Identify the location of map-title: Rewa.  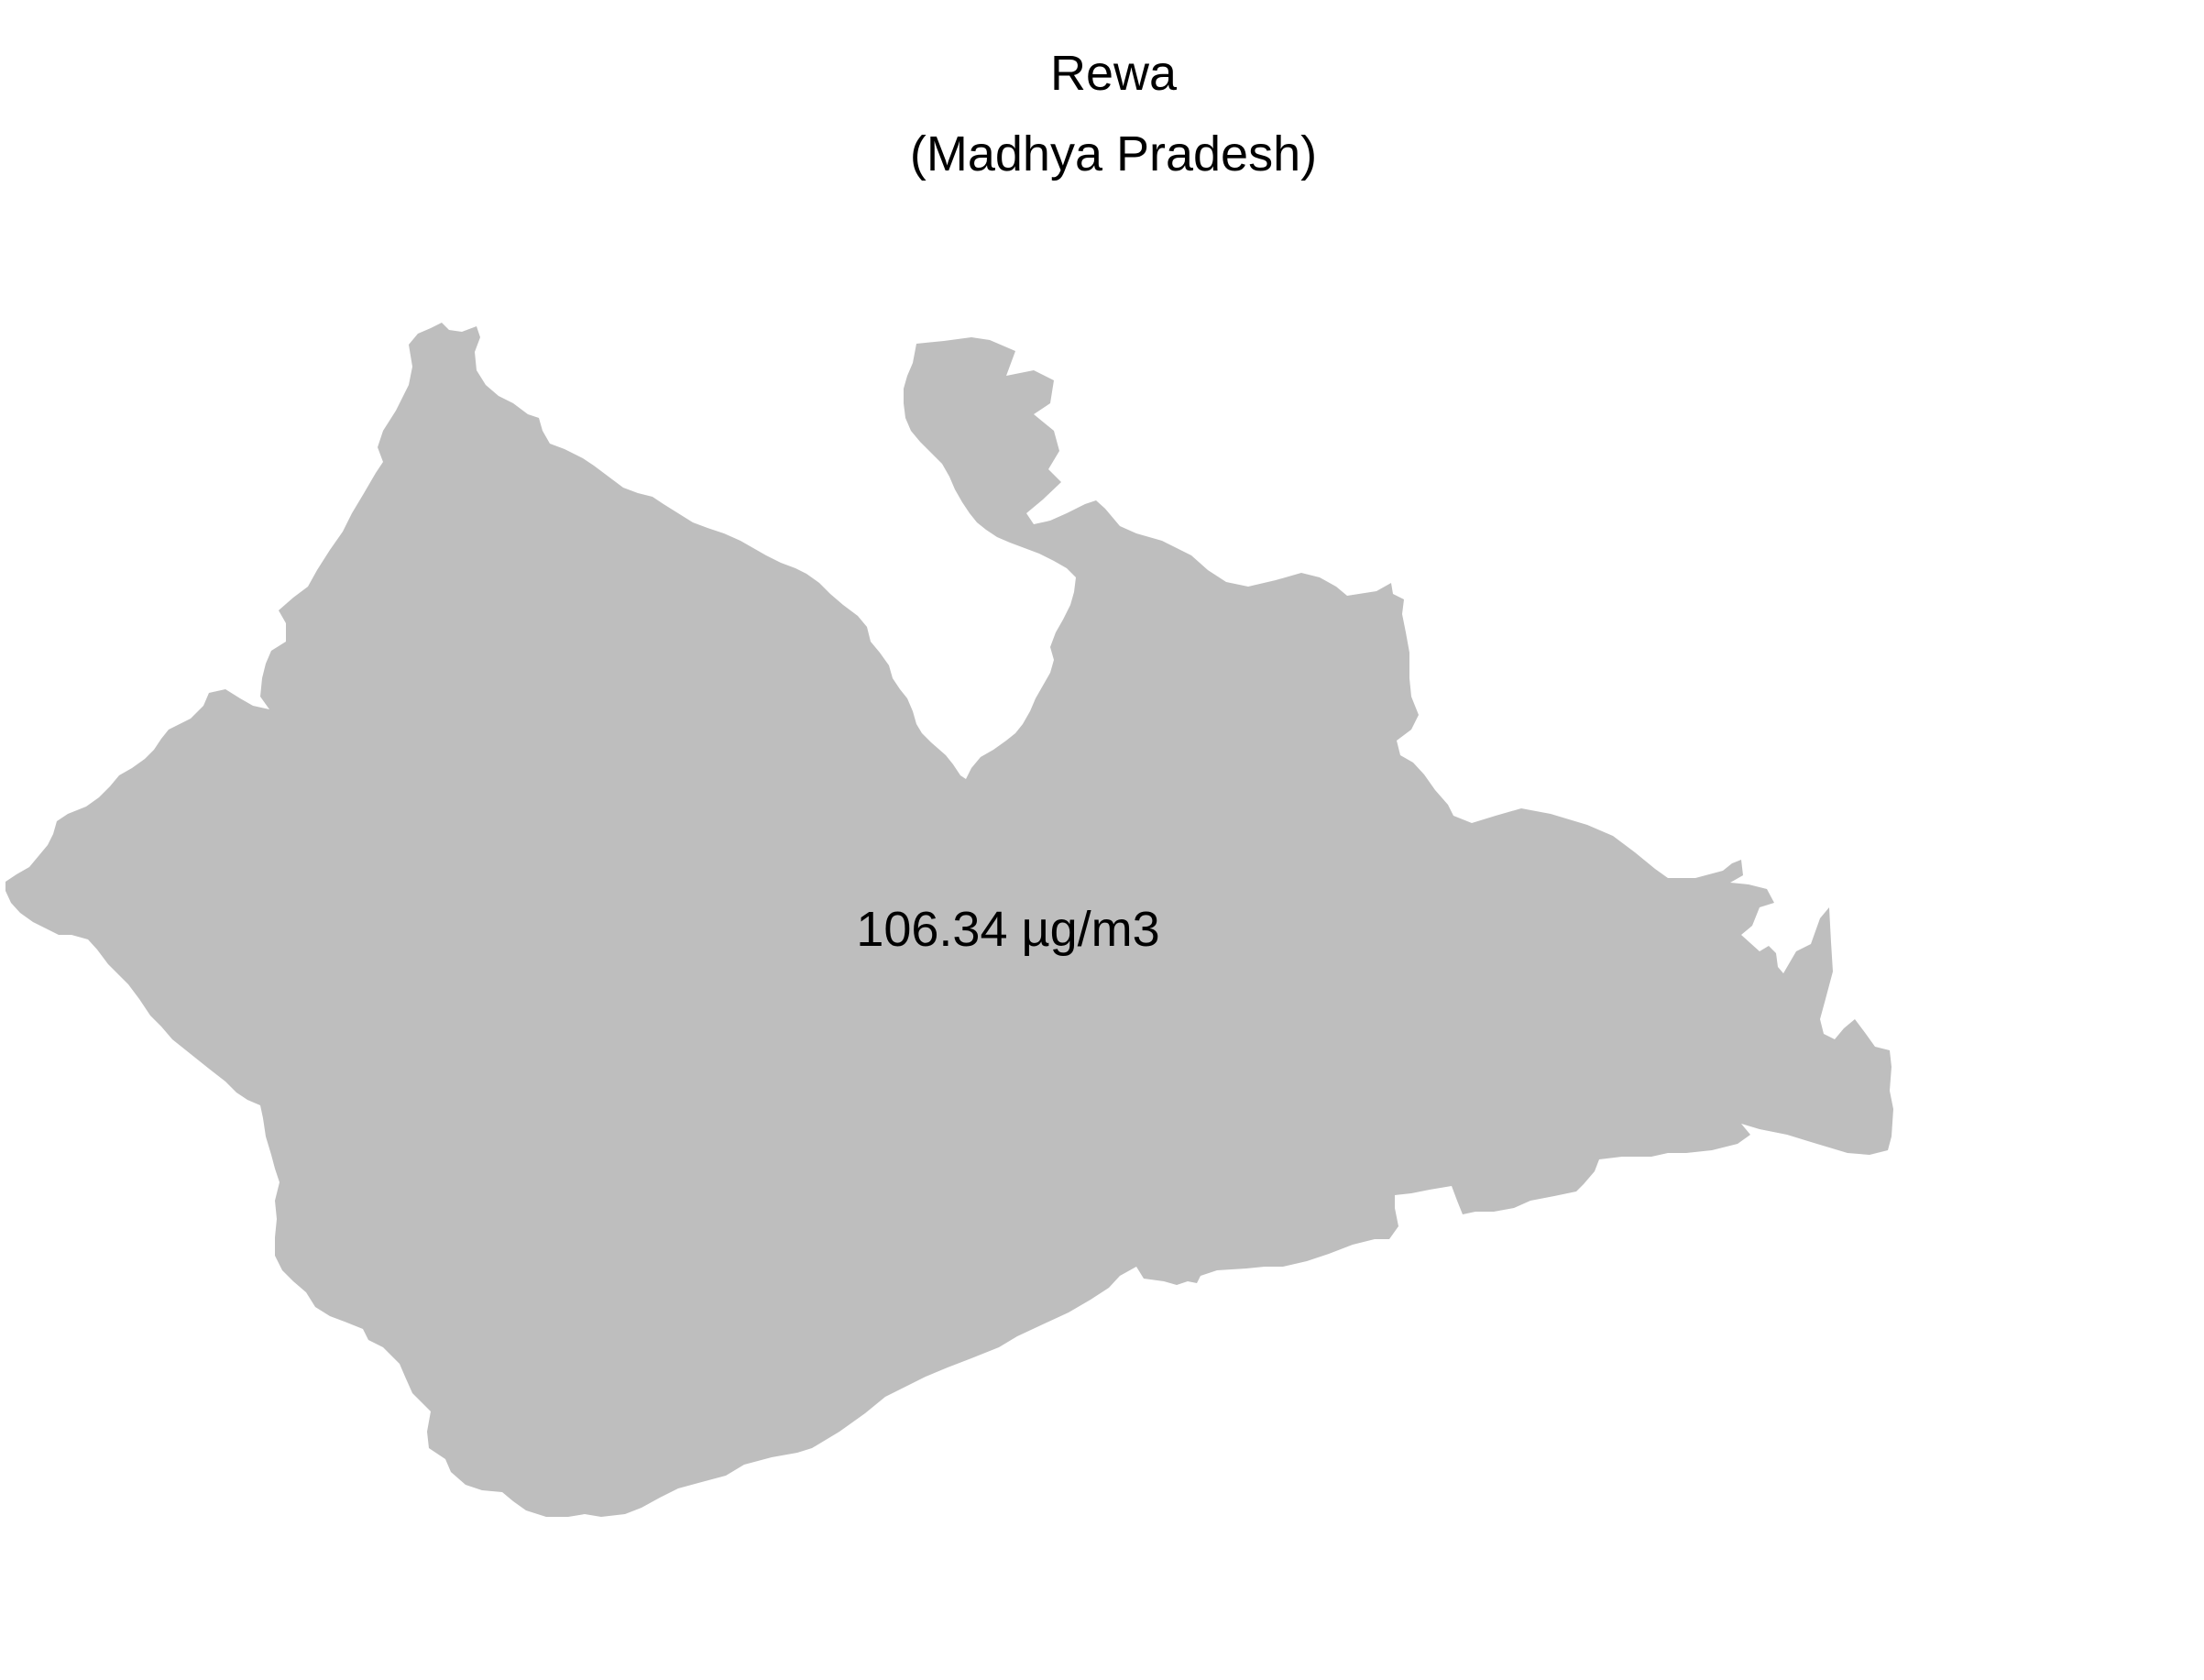
(1114, 73).